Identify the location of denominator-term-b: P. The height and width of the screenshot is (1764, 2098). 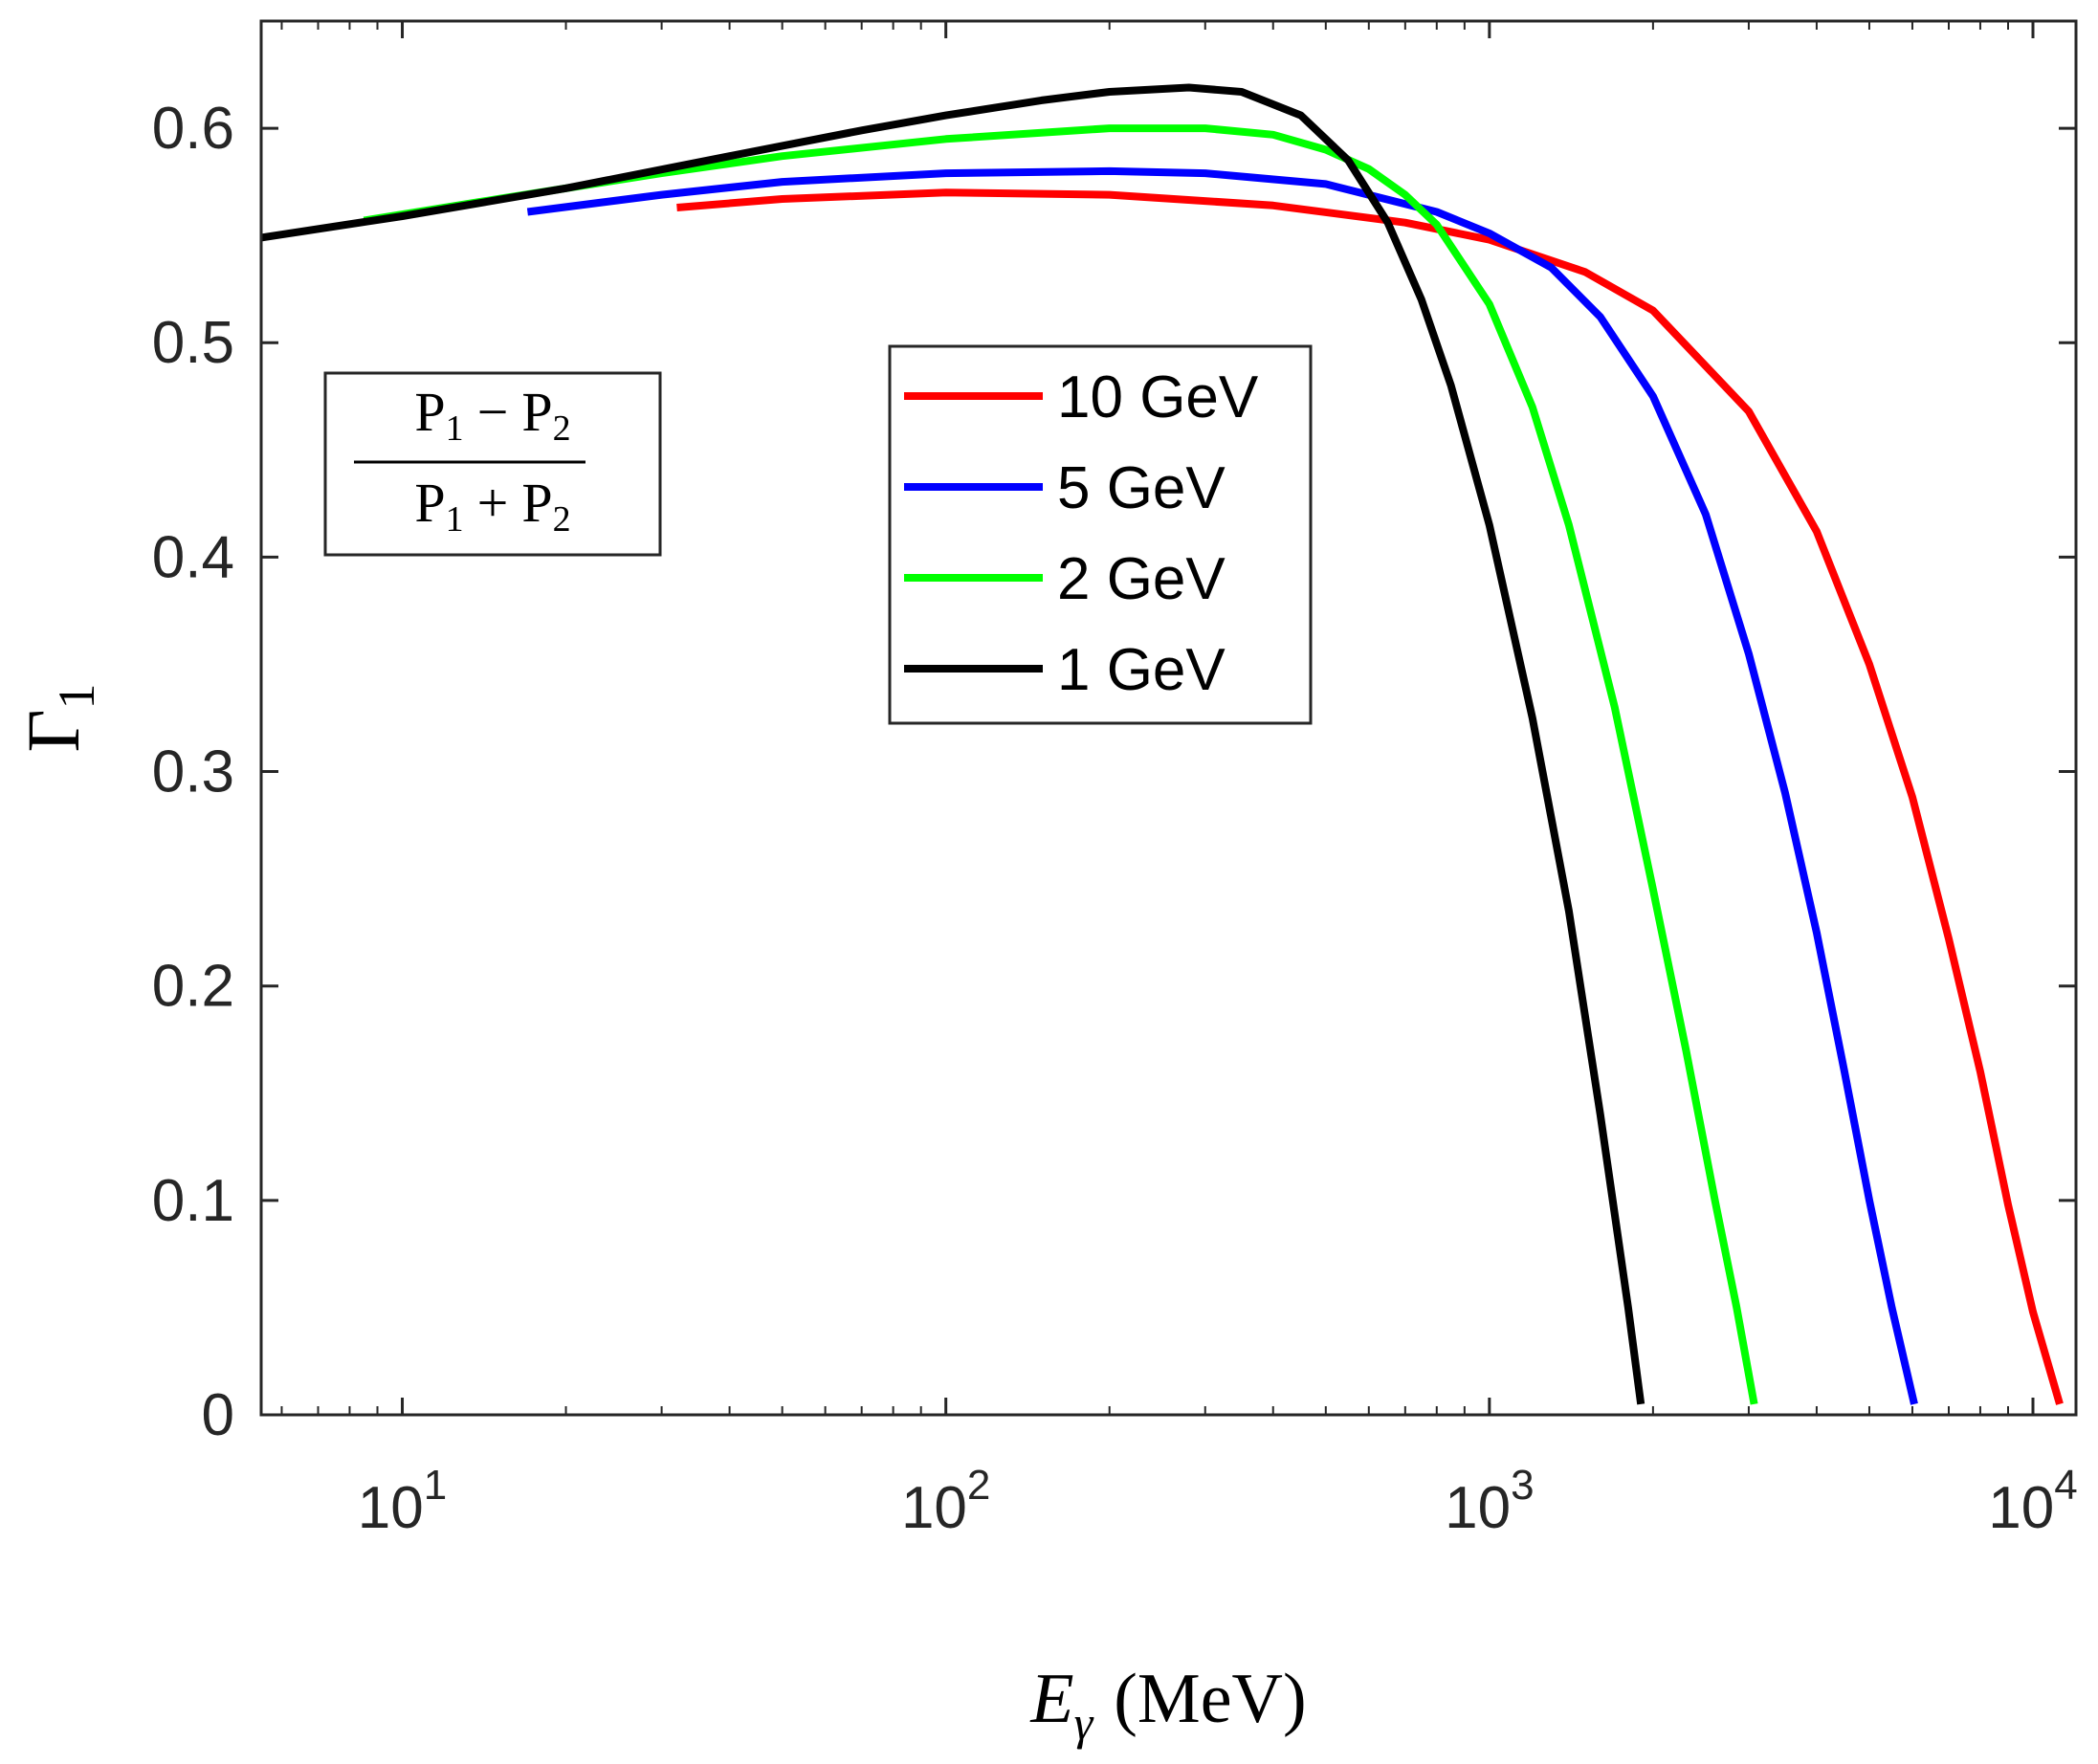
(536, 503).